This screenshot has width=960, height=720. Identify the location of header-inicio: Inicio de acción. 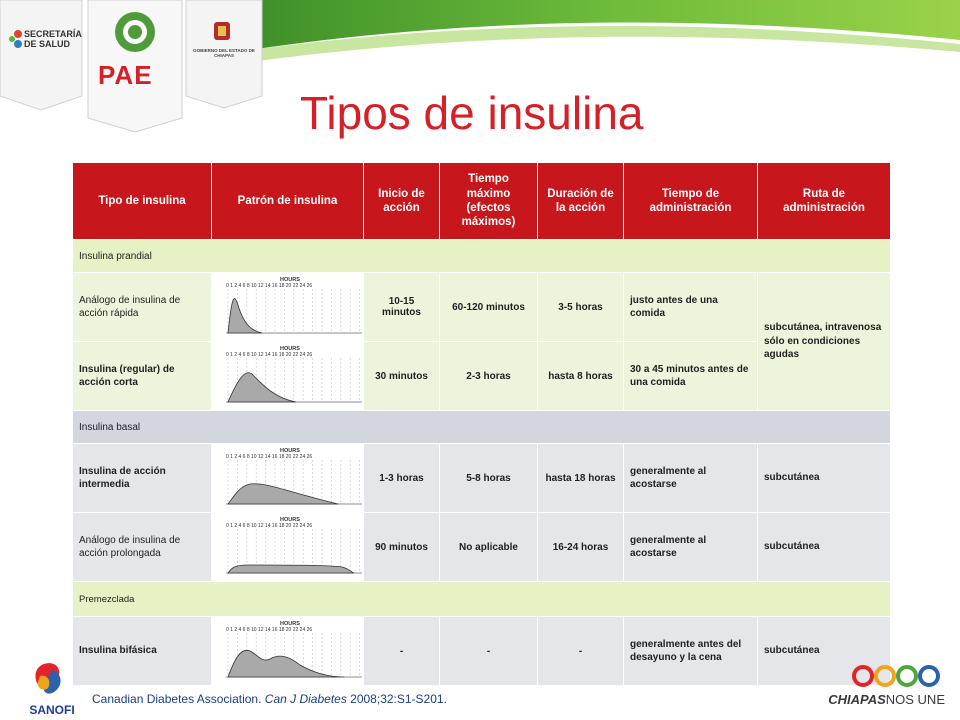
(401, 201).